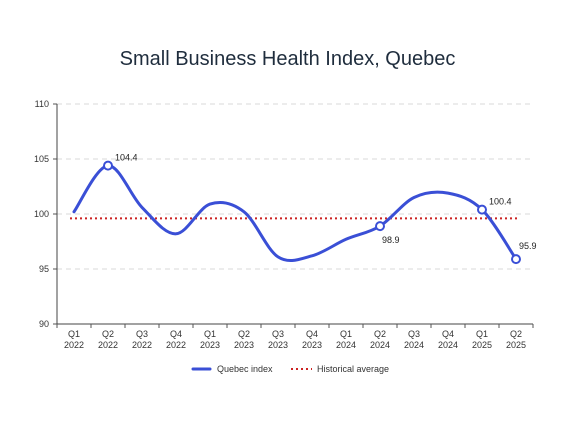 The height and width of the screenshot is (431, 575). What do you see at coordinates (528, 246) in the screenshot?
I see `data-label: 95.9` at bounding box center [528, 246].